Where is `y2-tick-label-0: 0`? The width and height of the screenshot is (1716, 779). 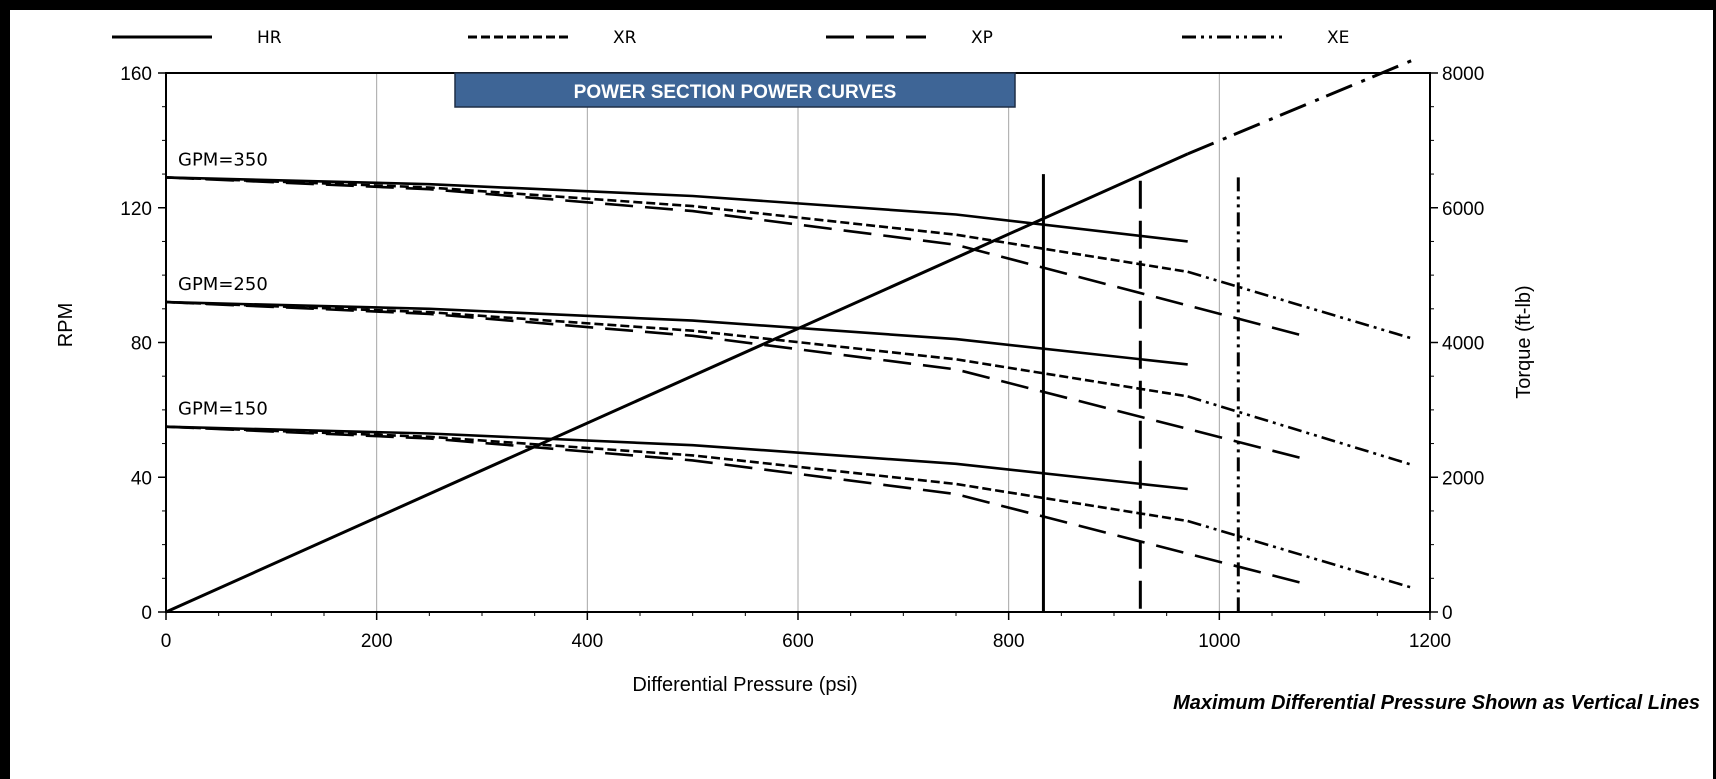 y2-tick-label-0: 0 is located at coordinates (1447, 613).